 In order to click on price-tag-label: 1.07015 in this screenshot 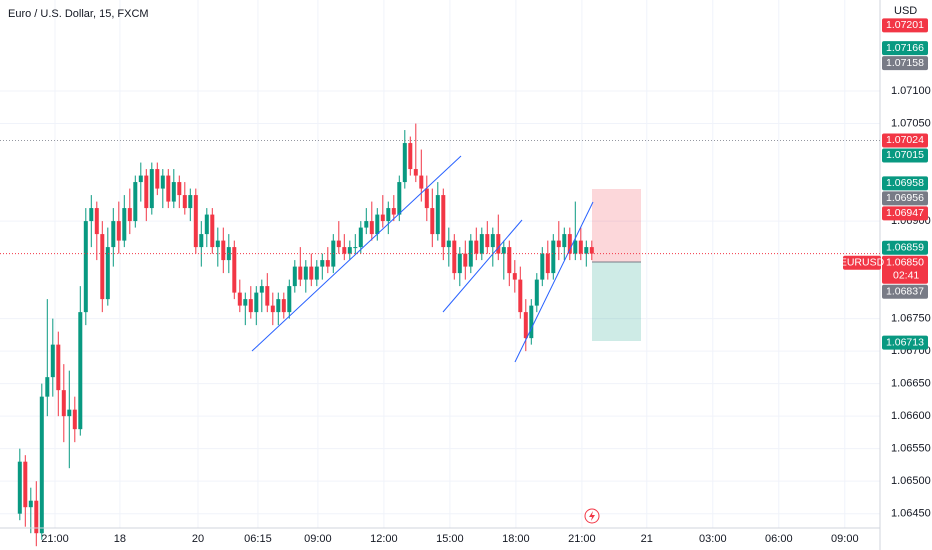, I will do `click(905, 155)`.